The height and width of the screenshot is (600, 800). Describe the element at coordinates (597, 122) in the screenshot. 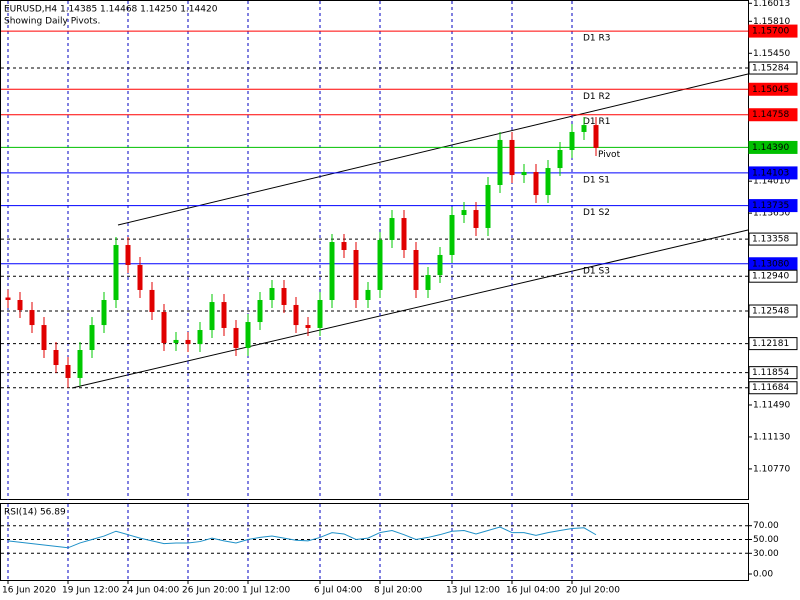

I see `level-name: D1 R1` at that location.